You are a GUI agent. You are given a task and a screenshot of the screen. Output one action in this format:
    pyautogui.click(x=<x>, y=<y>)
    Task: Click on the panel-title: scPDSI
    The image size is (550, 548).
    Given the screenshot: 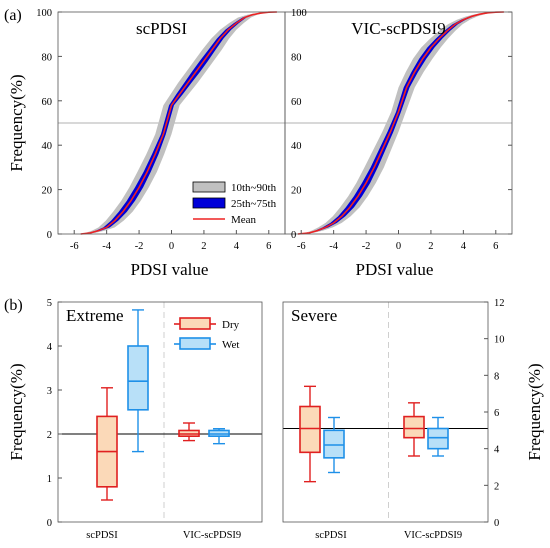 What is the action you would take?
    pyautogui.click(x=161, y=28)
    